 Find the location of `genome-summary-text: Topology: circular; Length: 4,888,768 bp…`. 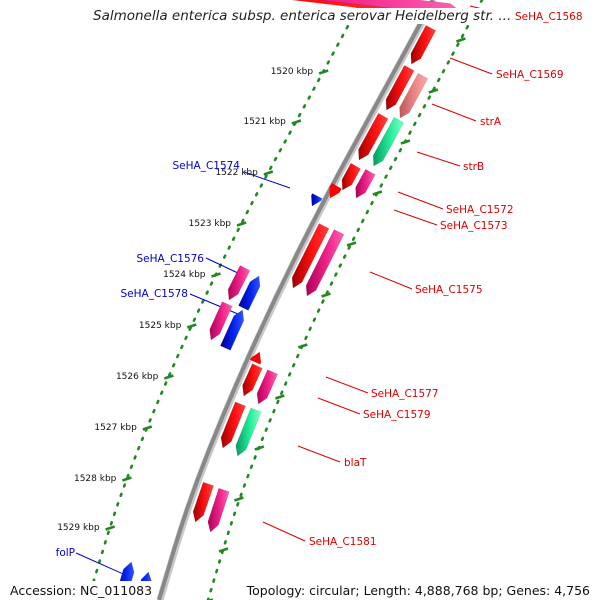

genome-summary-text: Topology: circular; Length: 4,888,768 bp… is located at coordinates (418, 590).